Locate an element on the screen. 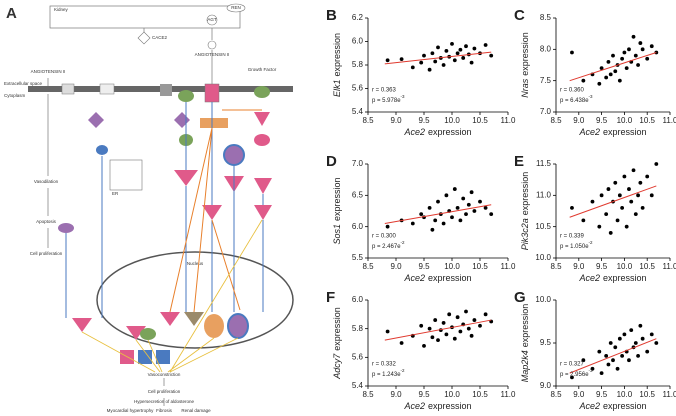  x-axis-label: Ace2 expression is located at coordinates (437, 406).